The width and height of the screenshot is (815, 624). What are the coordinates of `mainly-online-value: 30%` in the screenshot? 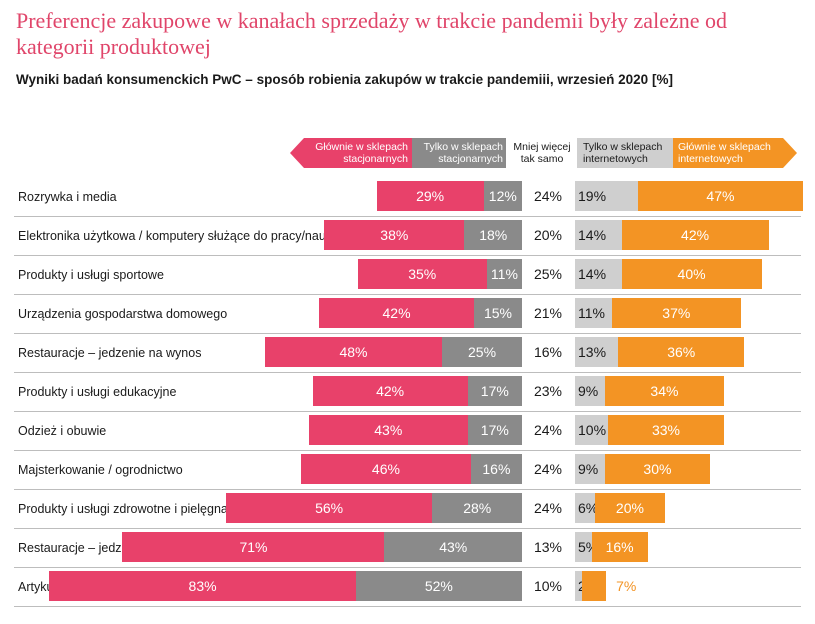 It's located at (657, 469).